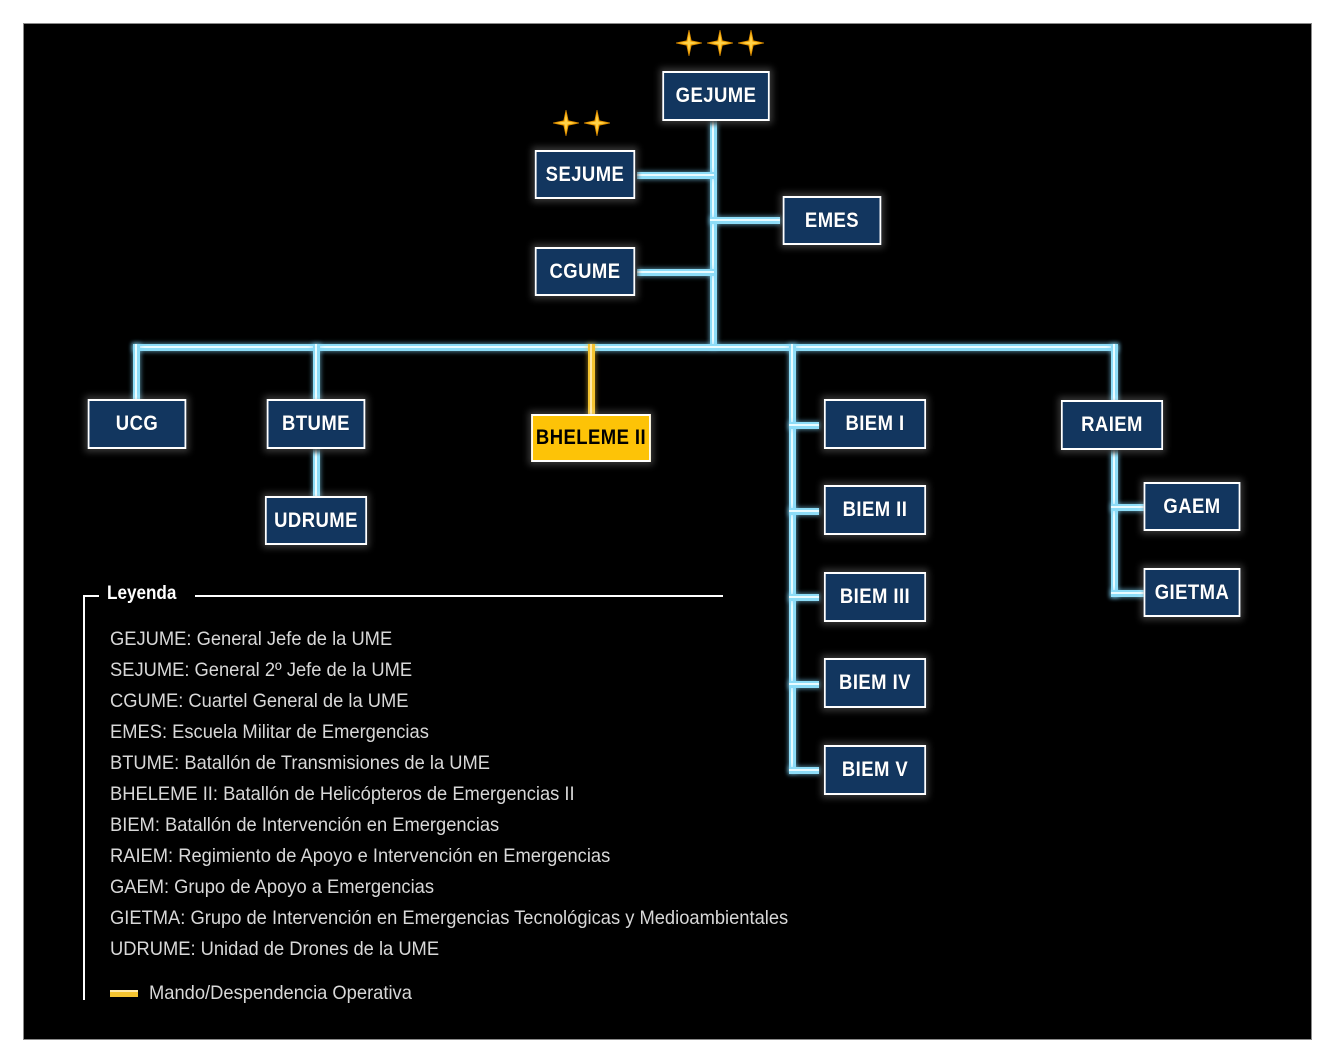  Describe the element at coordinates (675, 175) in the screenshot. I see `connector-sejume` at that location.